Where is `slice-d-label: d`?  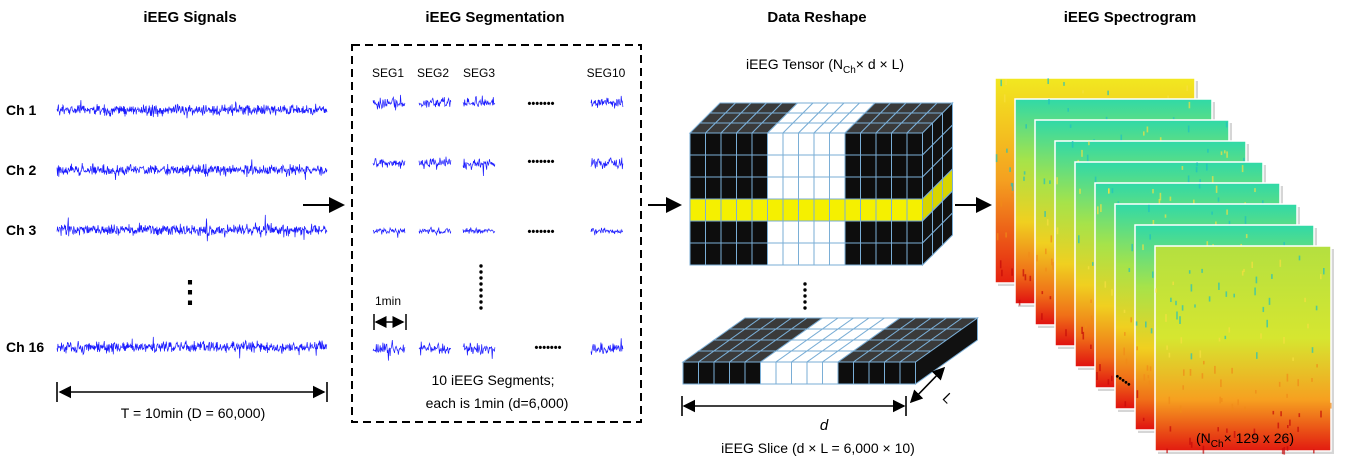 slice-d-label: d is located at coordinates (824, 425).